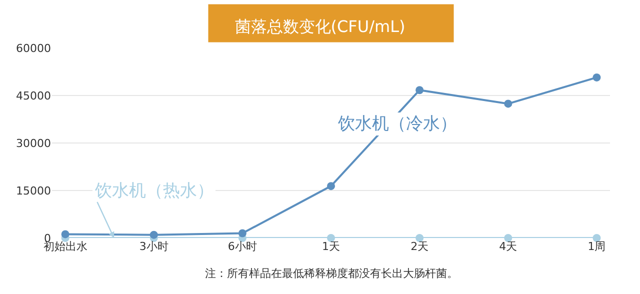 This screenshot has height=294, width=640. Describe the element at coordinates (597, 246) in the screenshot. I see `x-tick-label: 1周` at that location.